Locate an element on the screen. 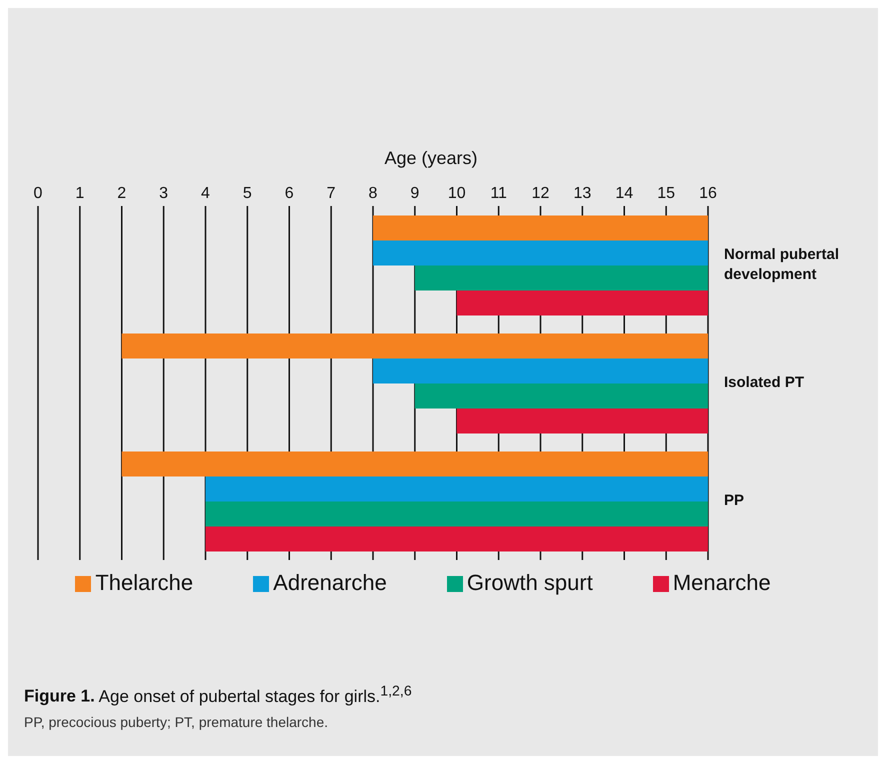 This screenshot has width=896, height=773. x-tick-label: 7 is located at coordinates (331, 193).